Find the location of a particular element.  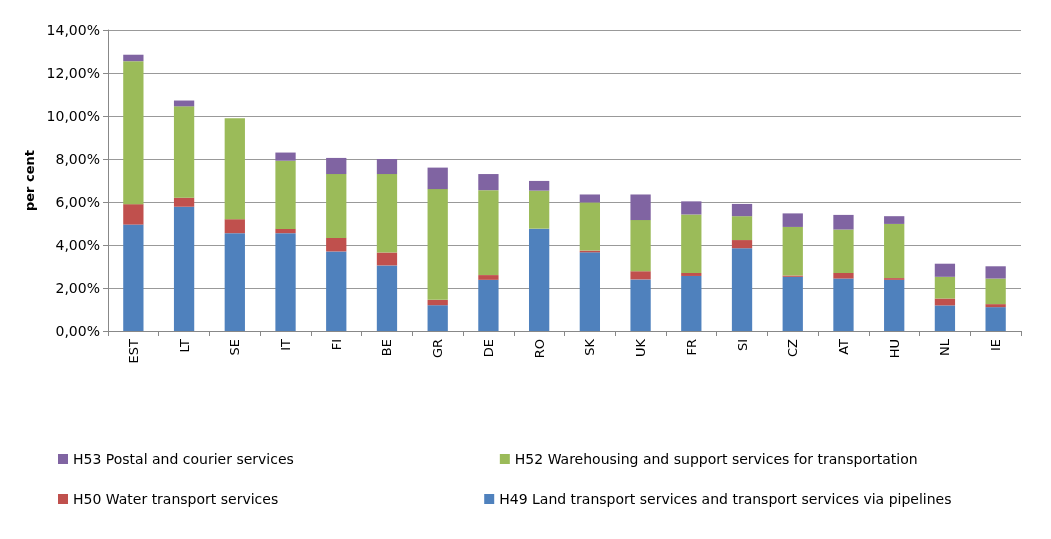

y-tick-label: 4,00% is located at coordinates (77, 245).